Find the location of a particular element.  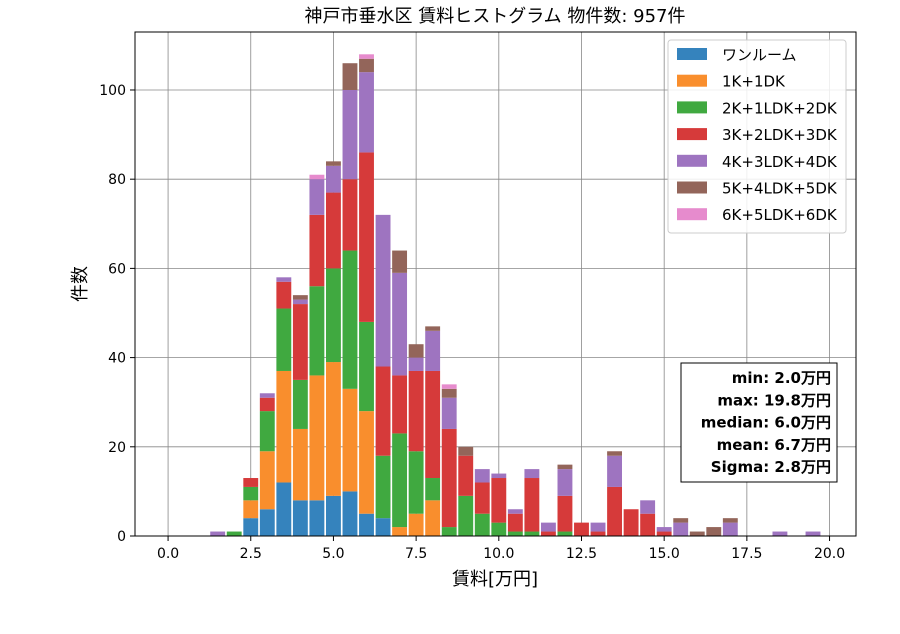

legend-label: 5K+4LDK+5DK is located at coordinates (780, 189).